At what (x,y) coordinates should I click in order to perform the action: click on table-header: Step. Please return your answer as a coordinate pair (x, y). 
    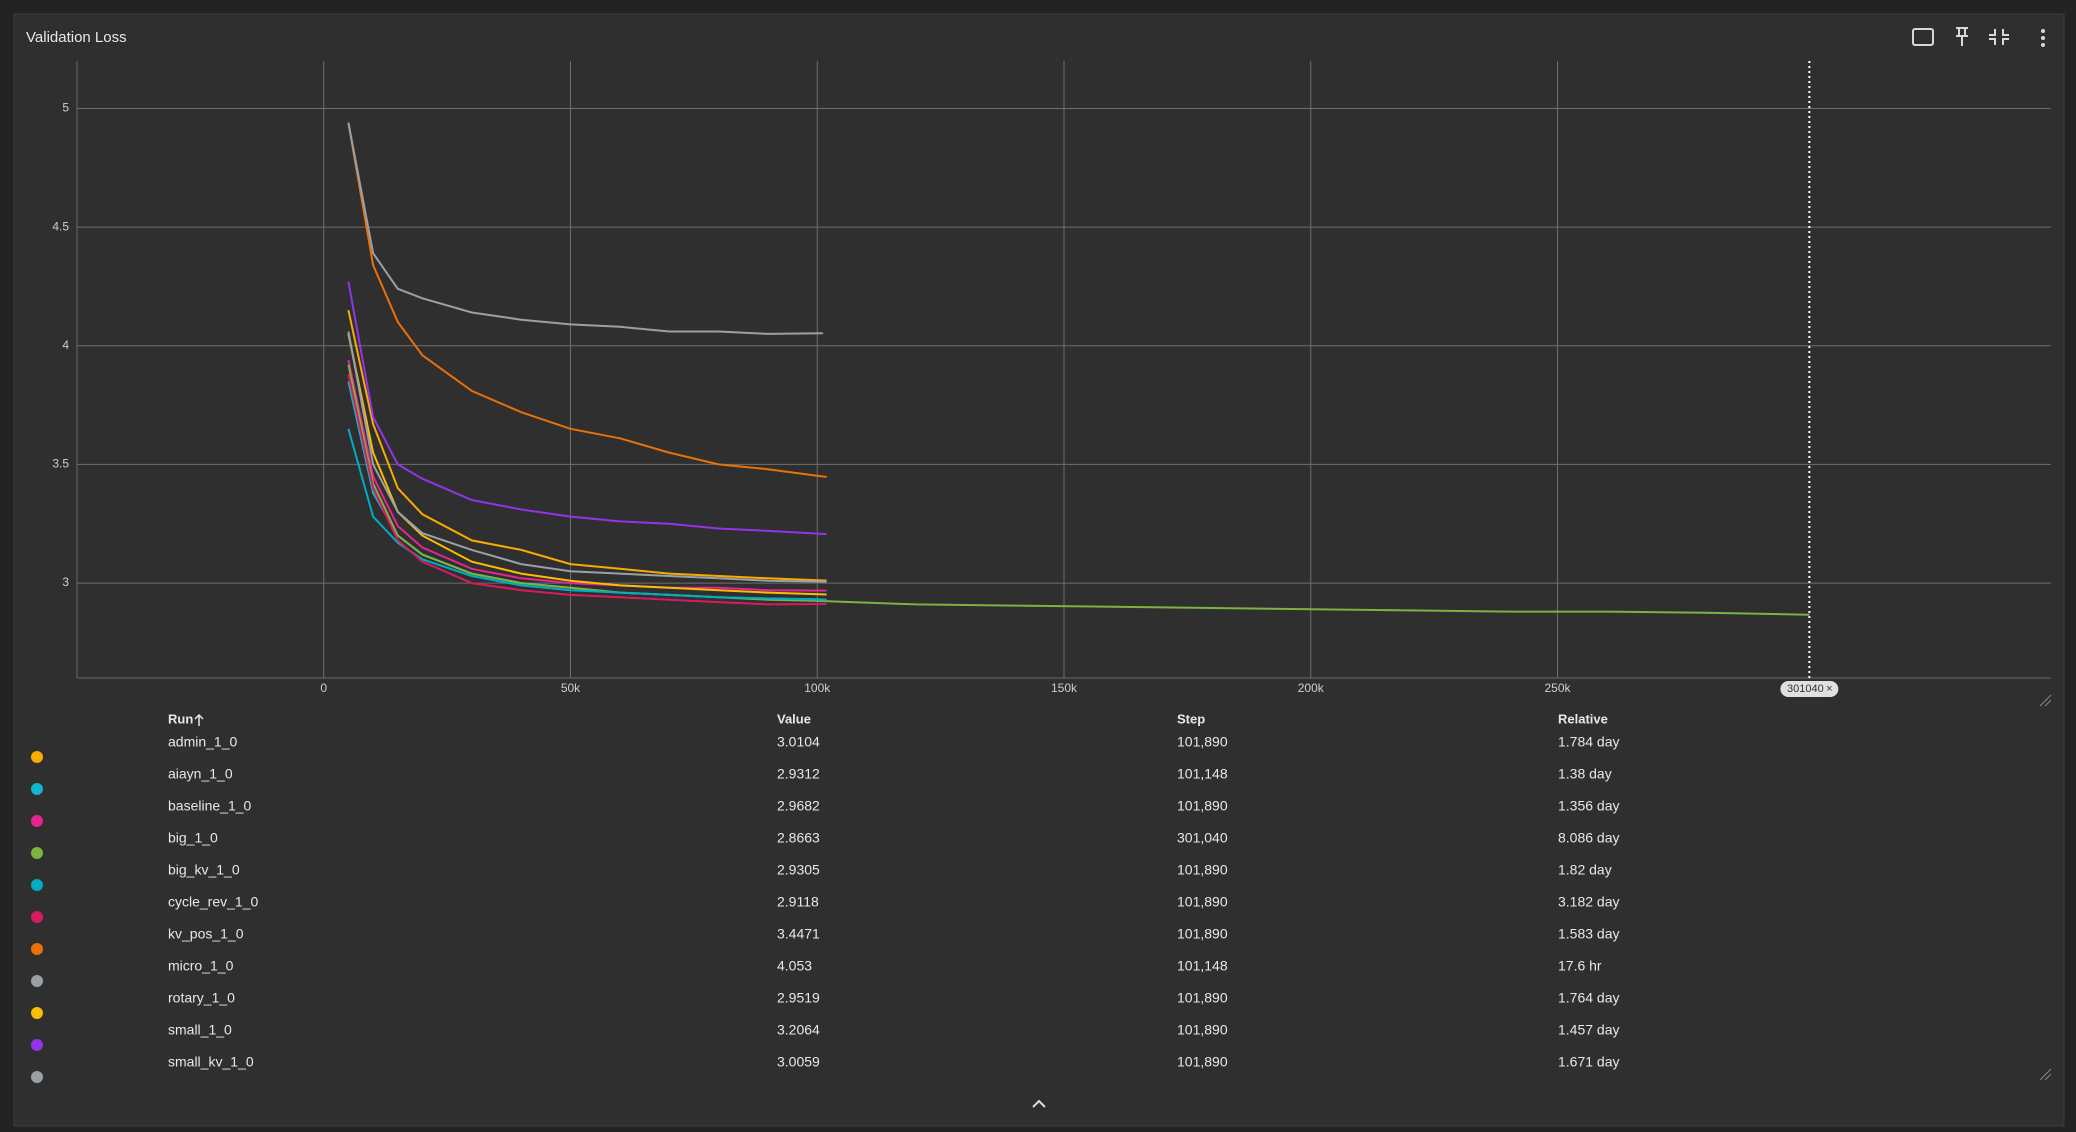
    Looking at the image, I should click on (1191, 718).